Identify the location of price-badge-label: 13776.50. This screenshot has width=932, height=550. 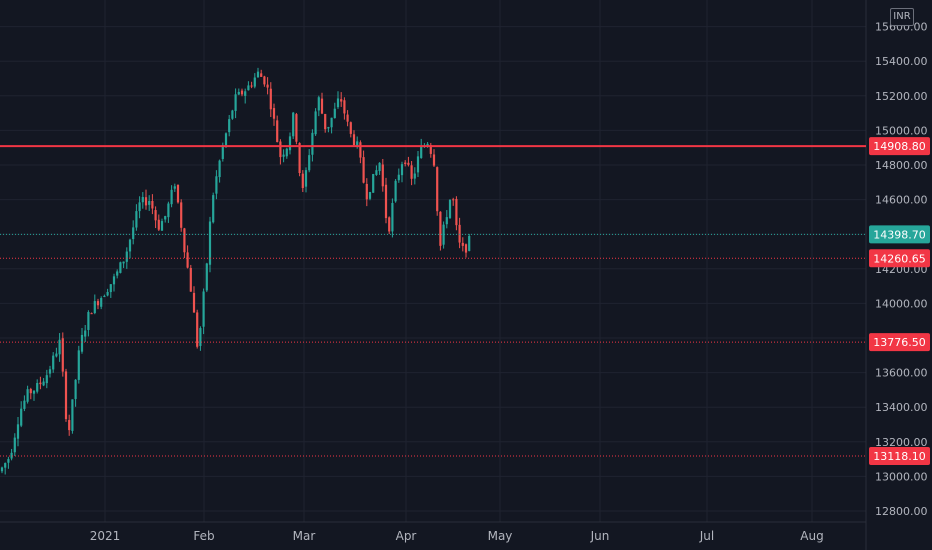
(899, 342).